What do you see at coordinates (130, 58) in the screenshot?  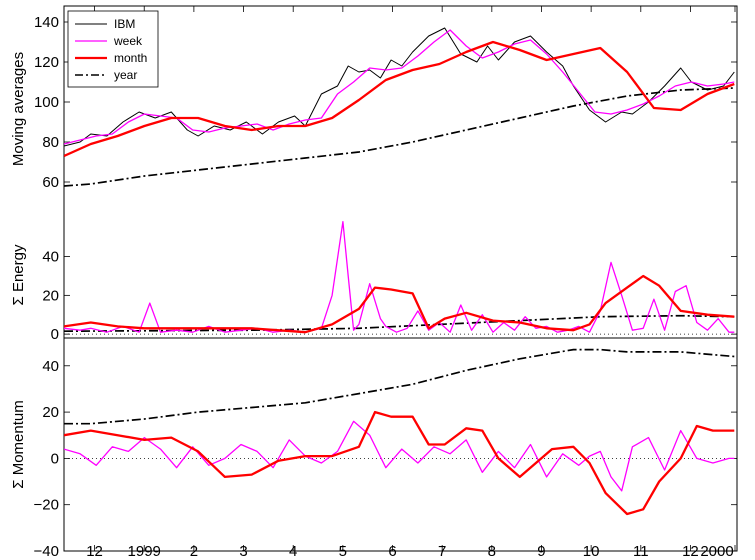 I see `legend-label-month: month` at bounding box center [130, 58].